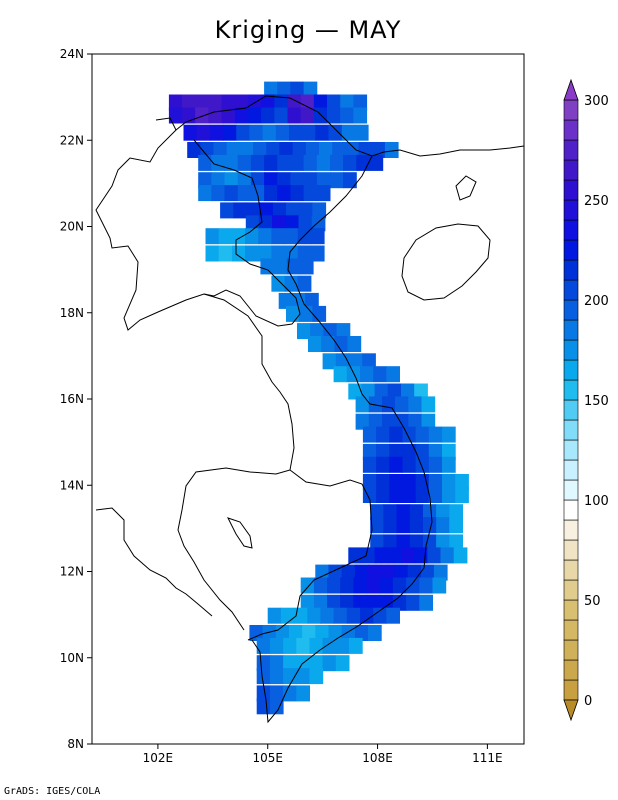 The width and height of the screenshot is (618, 800). I want to click on colorbar-tick-label: 250, so click(596, 201).